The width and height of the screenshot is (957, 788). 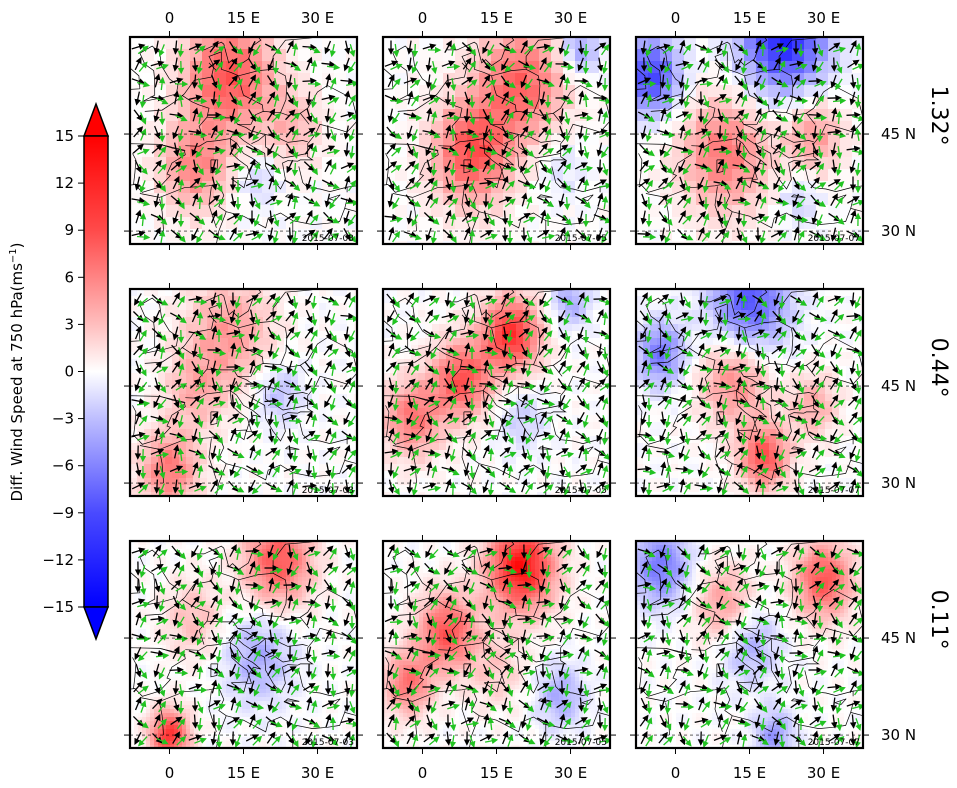 I want to click on coastline-path, so click(x=334, y=198).